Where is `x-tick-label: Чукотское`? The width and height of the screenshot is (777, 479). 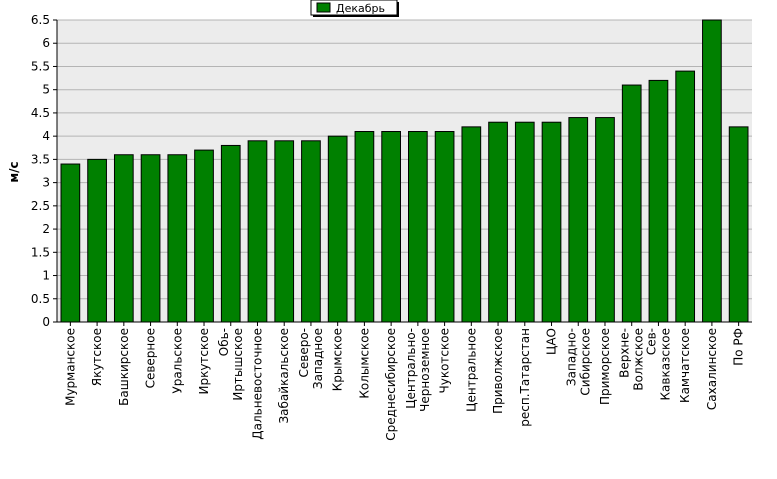 x-tick-label: Чукотское is located at coordinates (445, 360).